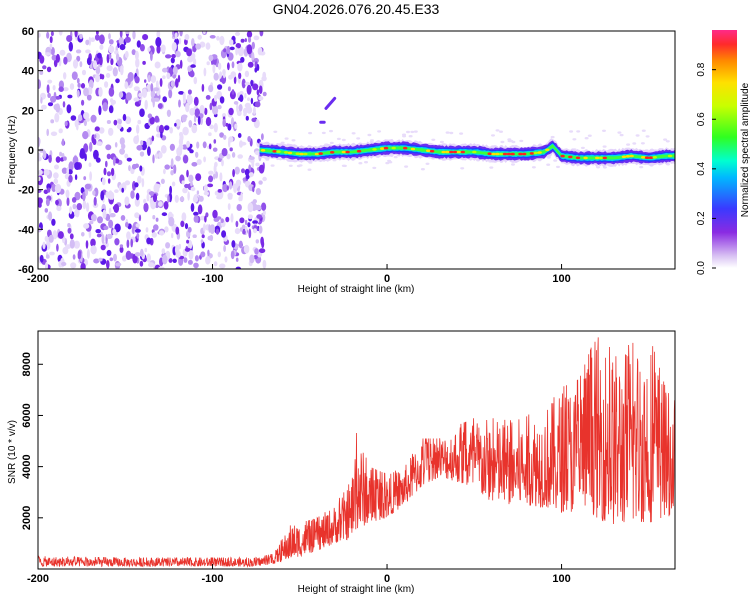  I want to click on colorbar-tick-label: 0.6, so click(701, 119).